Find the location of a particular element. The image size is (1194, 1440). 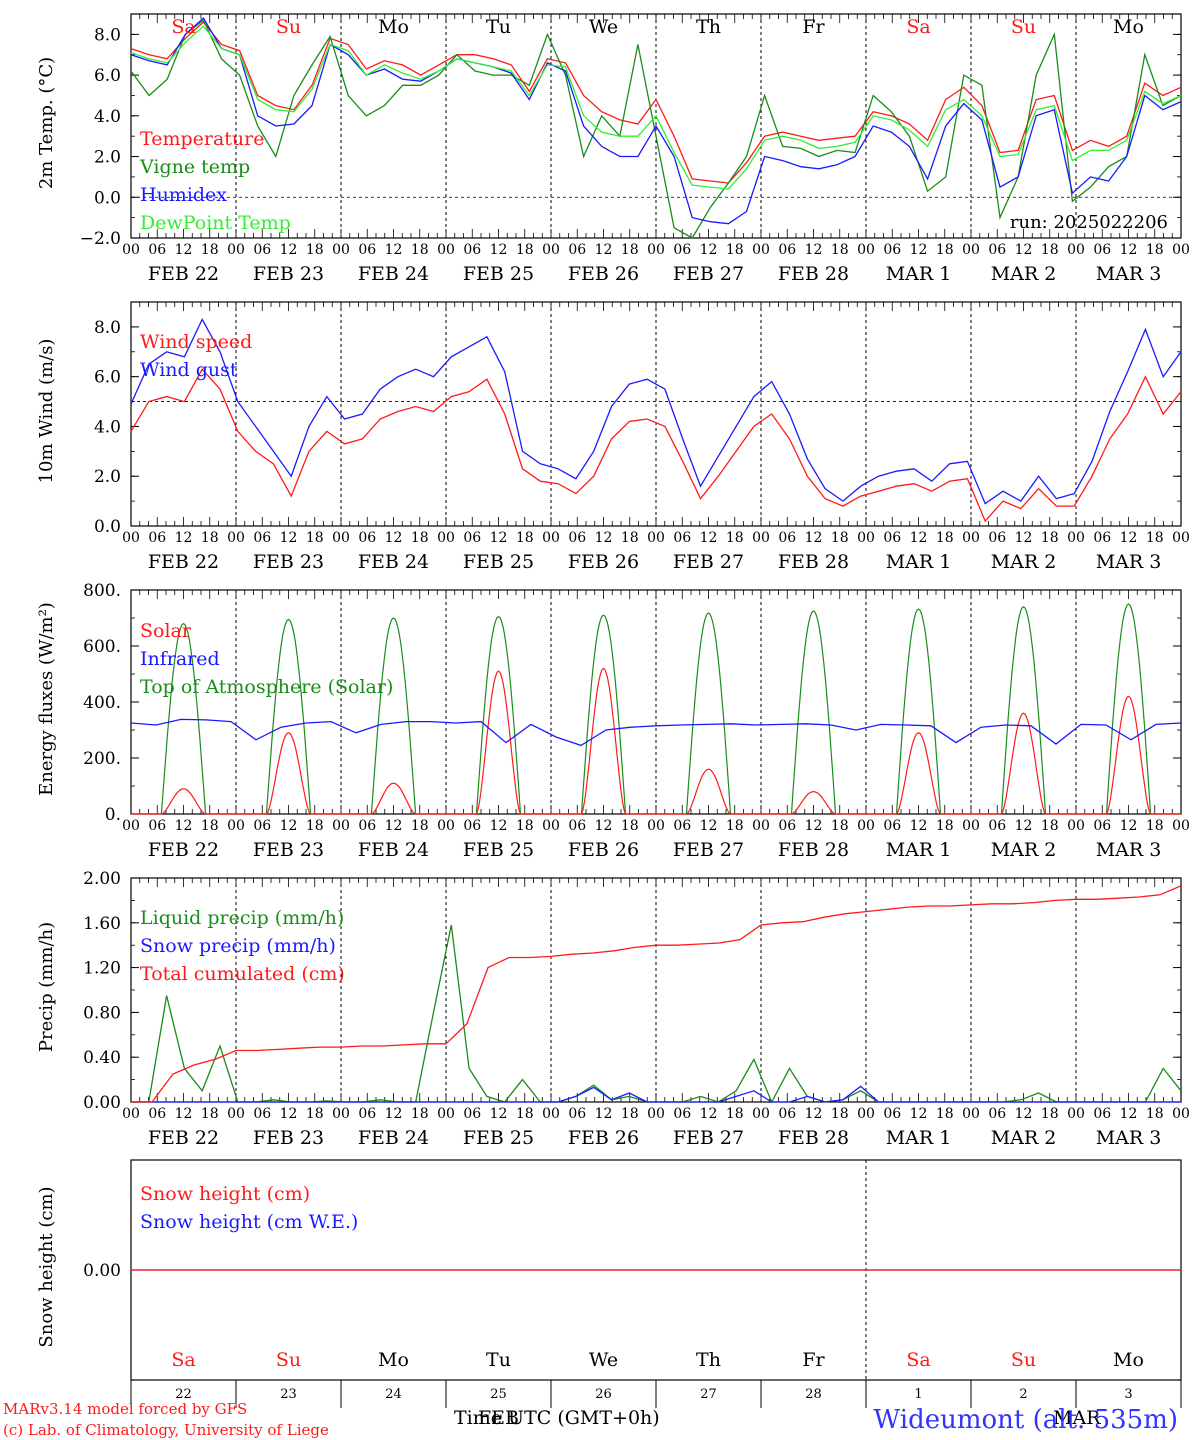

y-tick-label: 2.00 is located at coordinates (102, 879).